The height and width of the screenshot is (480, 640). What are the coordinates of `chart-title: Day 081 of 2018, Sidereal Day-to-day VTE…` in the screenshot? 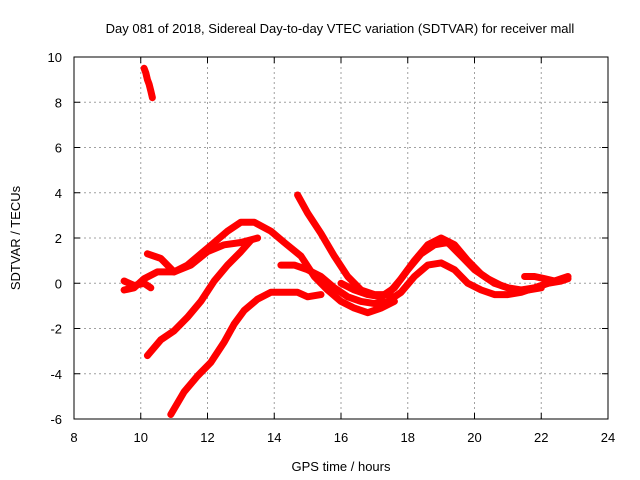 It's located at (340, 28).